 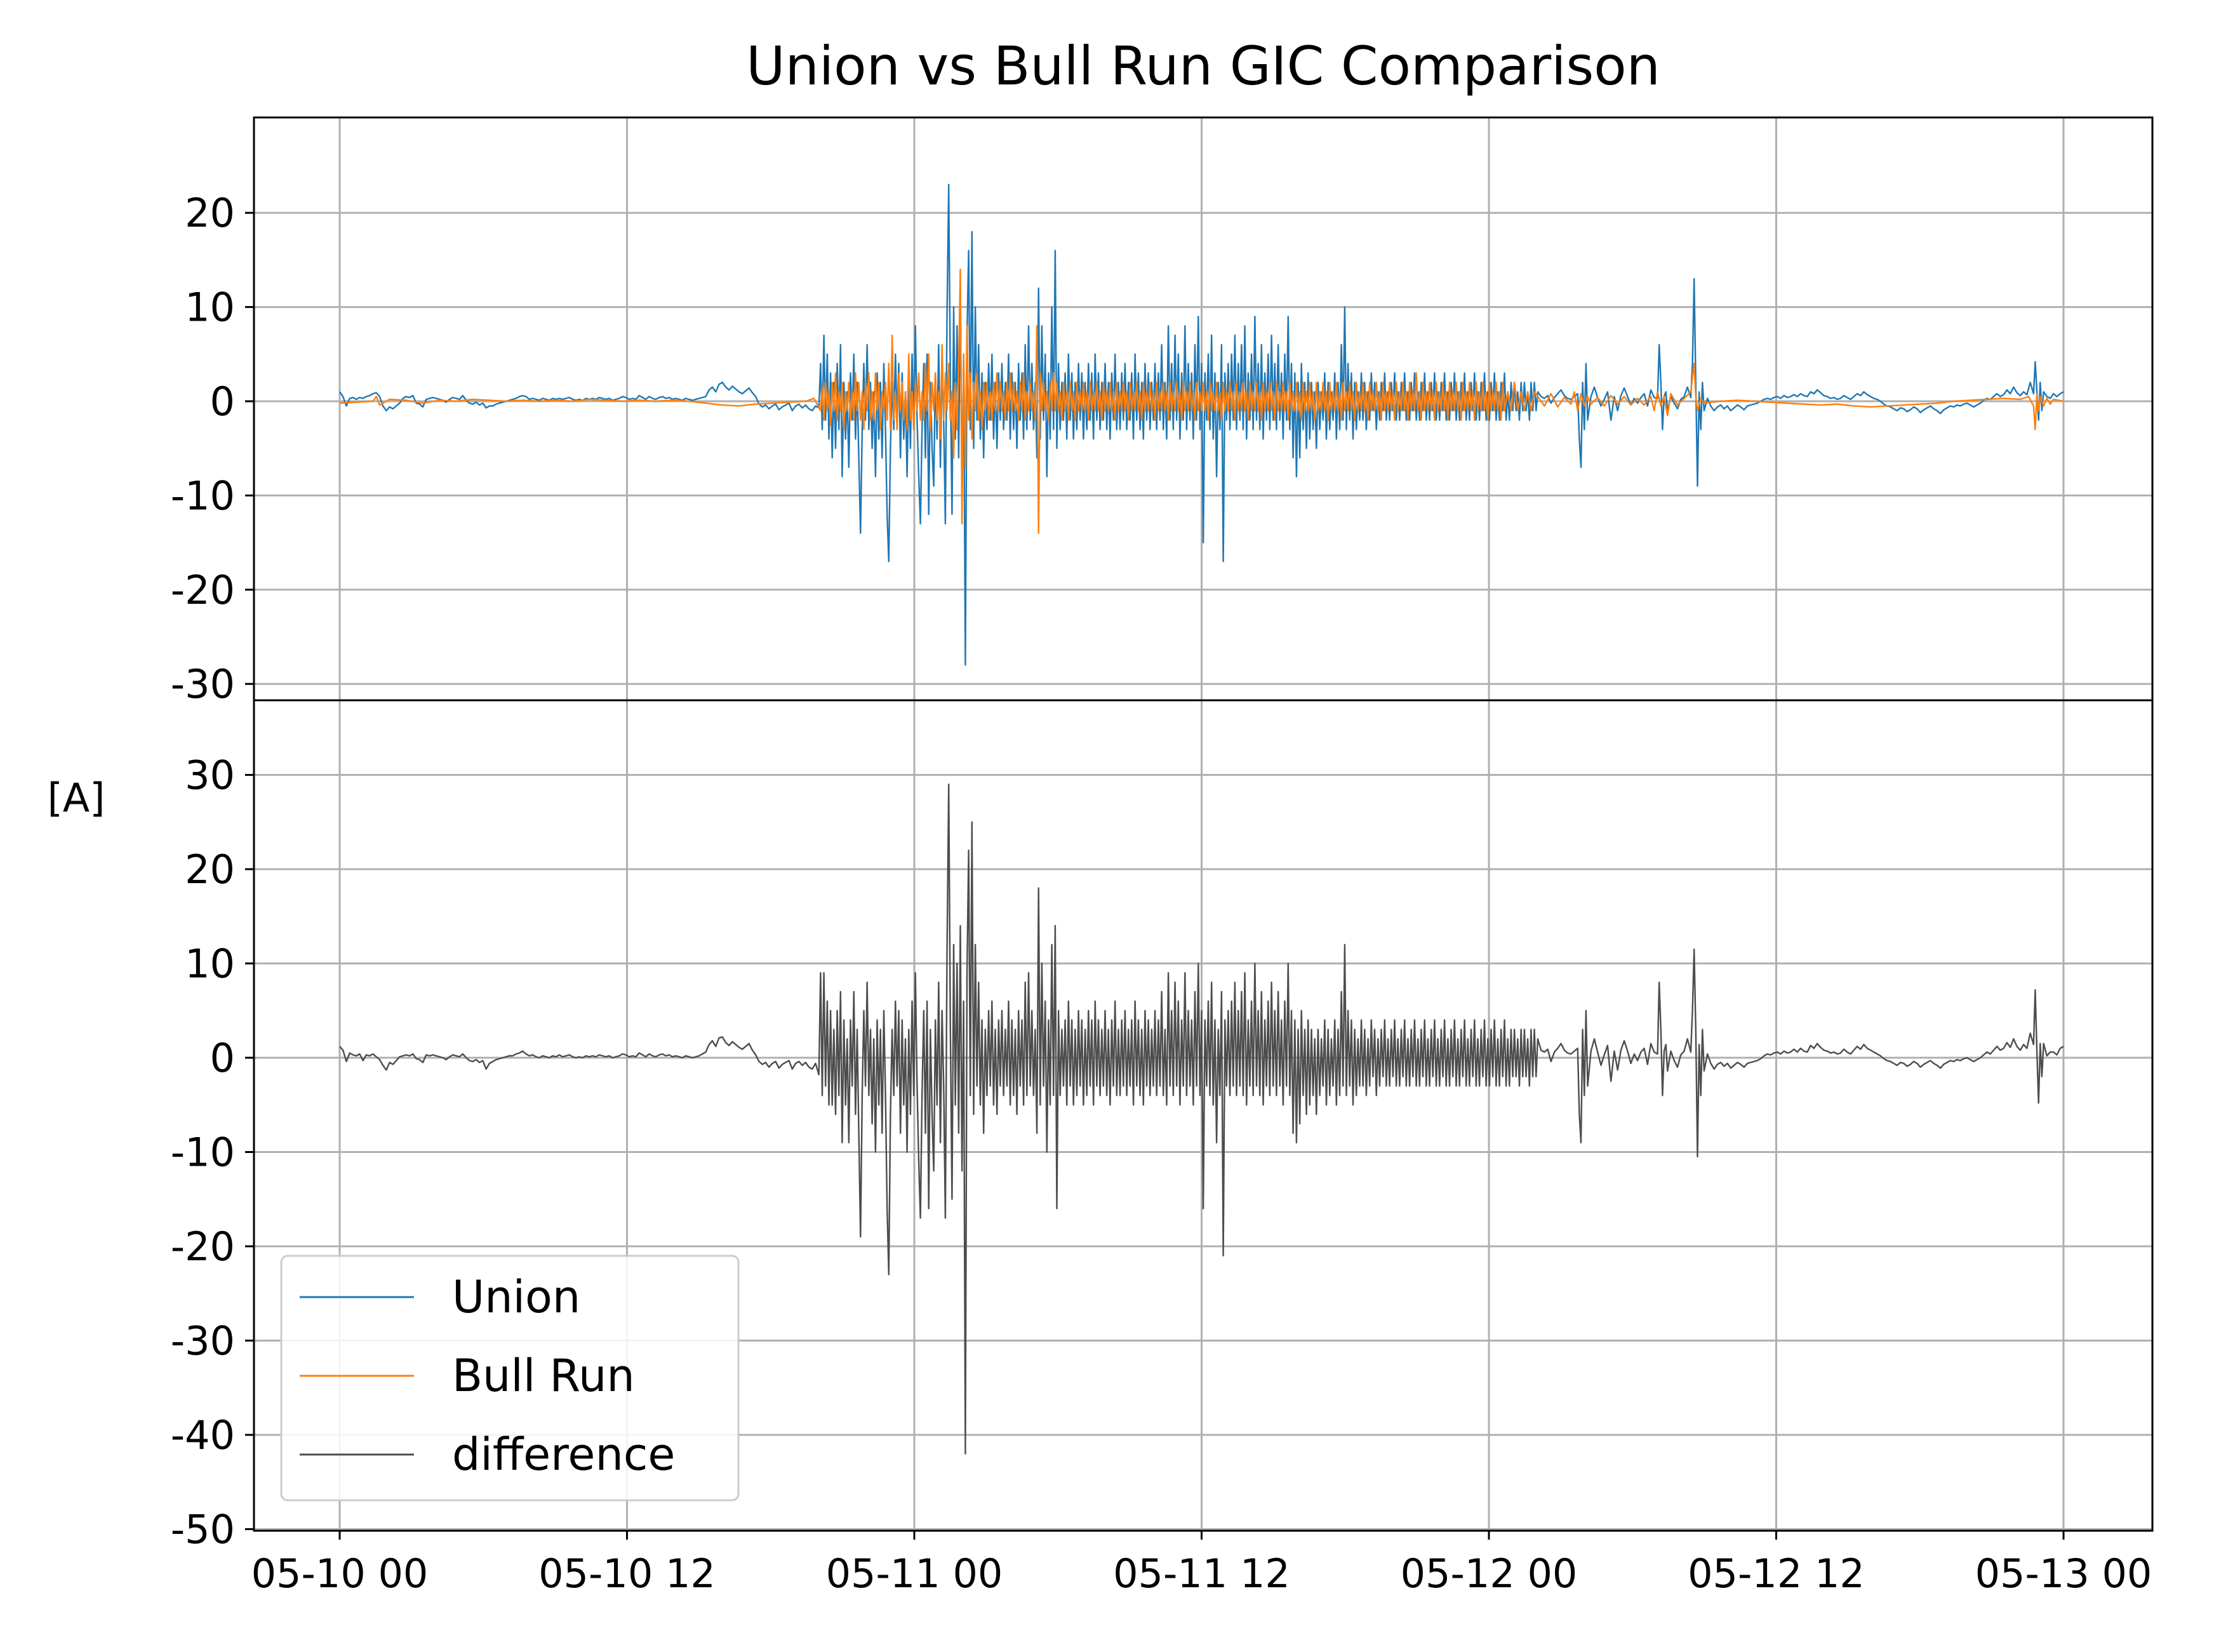 I want to click on legend: Union Bull Run difference, so click(x=509, y=1378).